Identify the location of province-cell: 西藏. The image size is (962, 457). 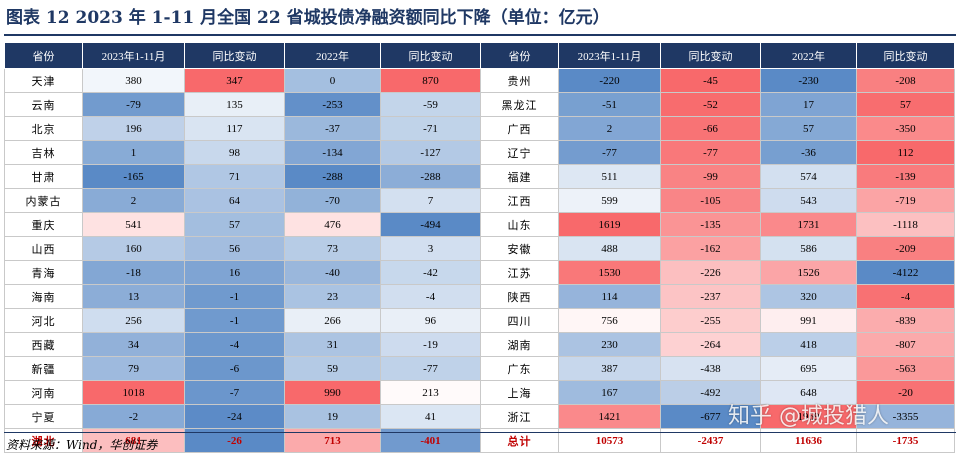
(43, 344).